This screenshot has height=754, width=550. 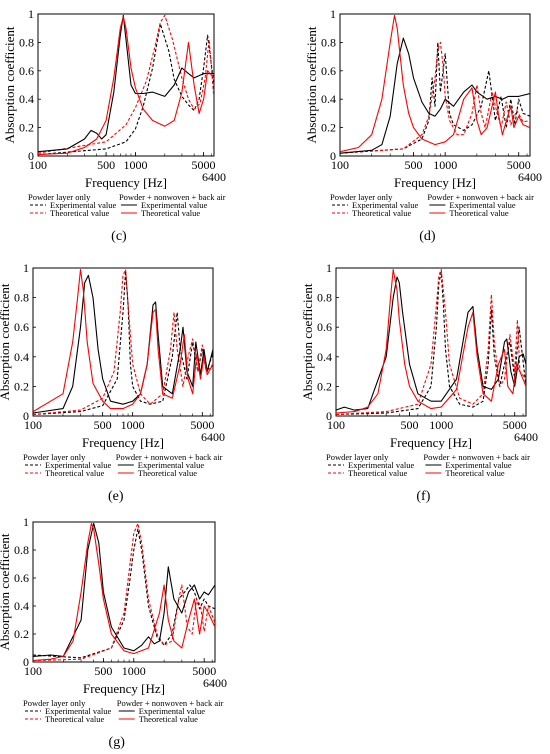 What do you see at coordinates (427, 236) in the screenshot?
I see `panel-label: (d)` at bounding box center [427, 236].